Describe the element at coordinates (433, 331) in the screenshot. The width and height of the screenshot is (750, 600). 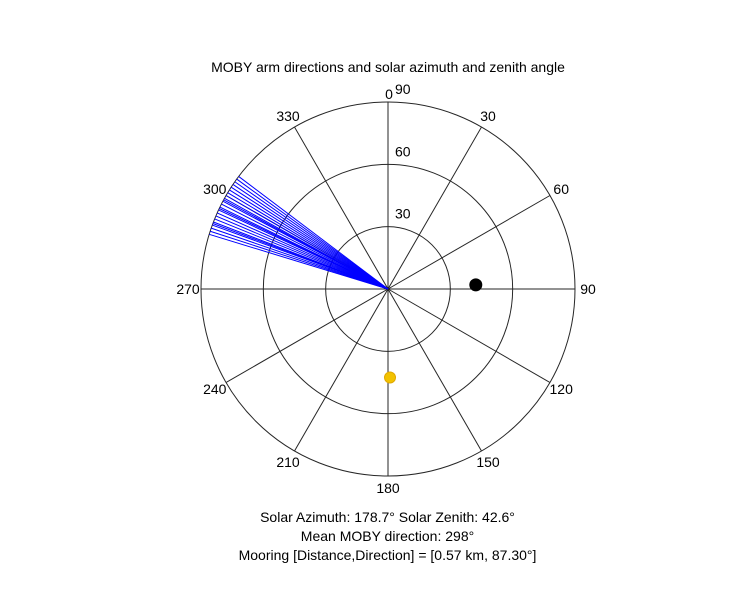
I see `markers` at that location.